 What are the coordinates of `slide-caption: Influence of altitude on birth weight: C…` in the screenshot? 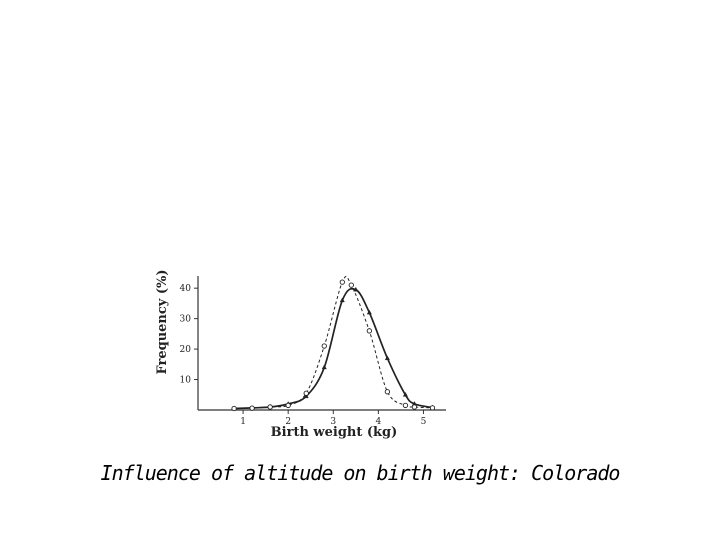 It's located at (360, 473).